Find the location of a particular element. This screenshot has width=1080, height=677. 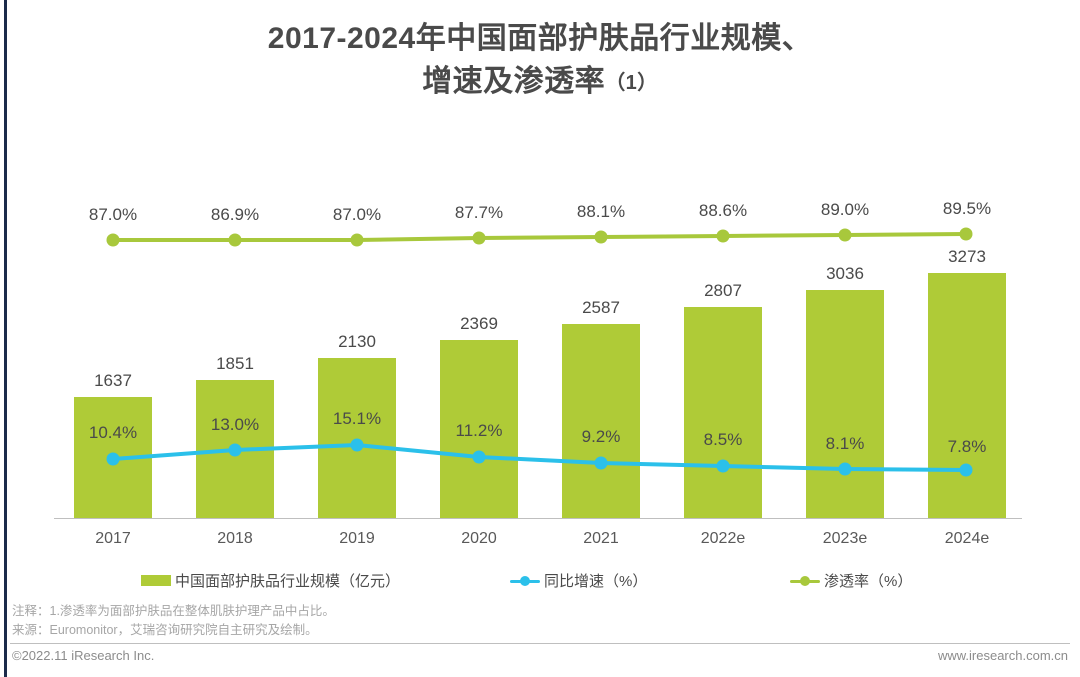

x-axis-label-2024e: 2024e is located at coordinates (967, 538).